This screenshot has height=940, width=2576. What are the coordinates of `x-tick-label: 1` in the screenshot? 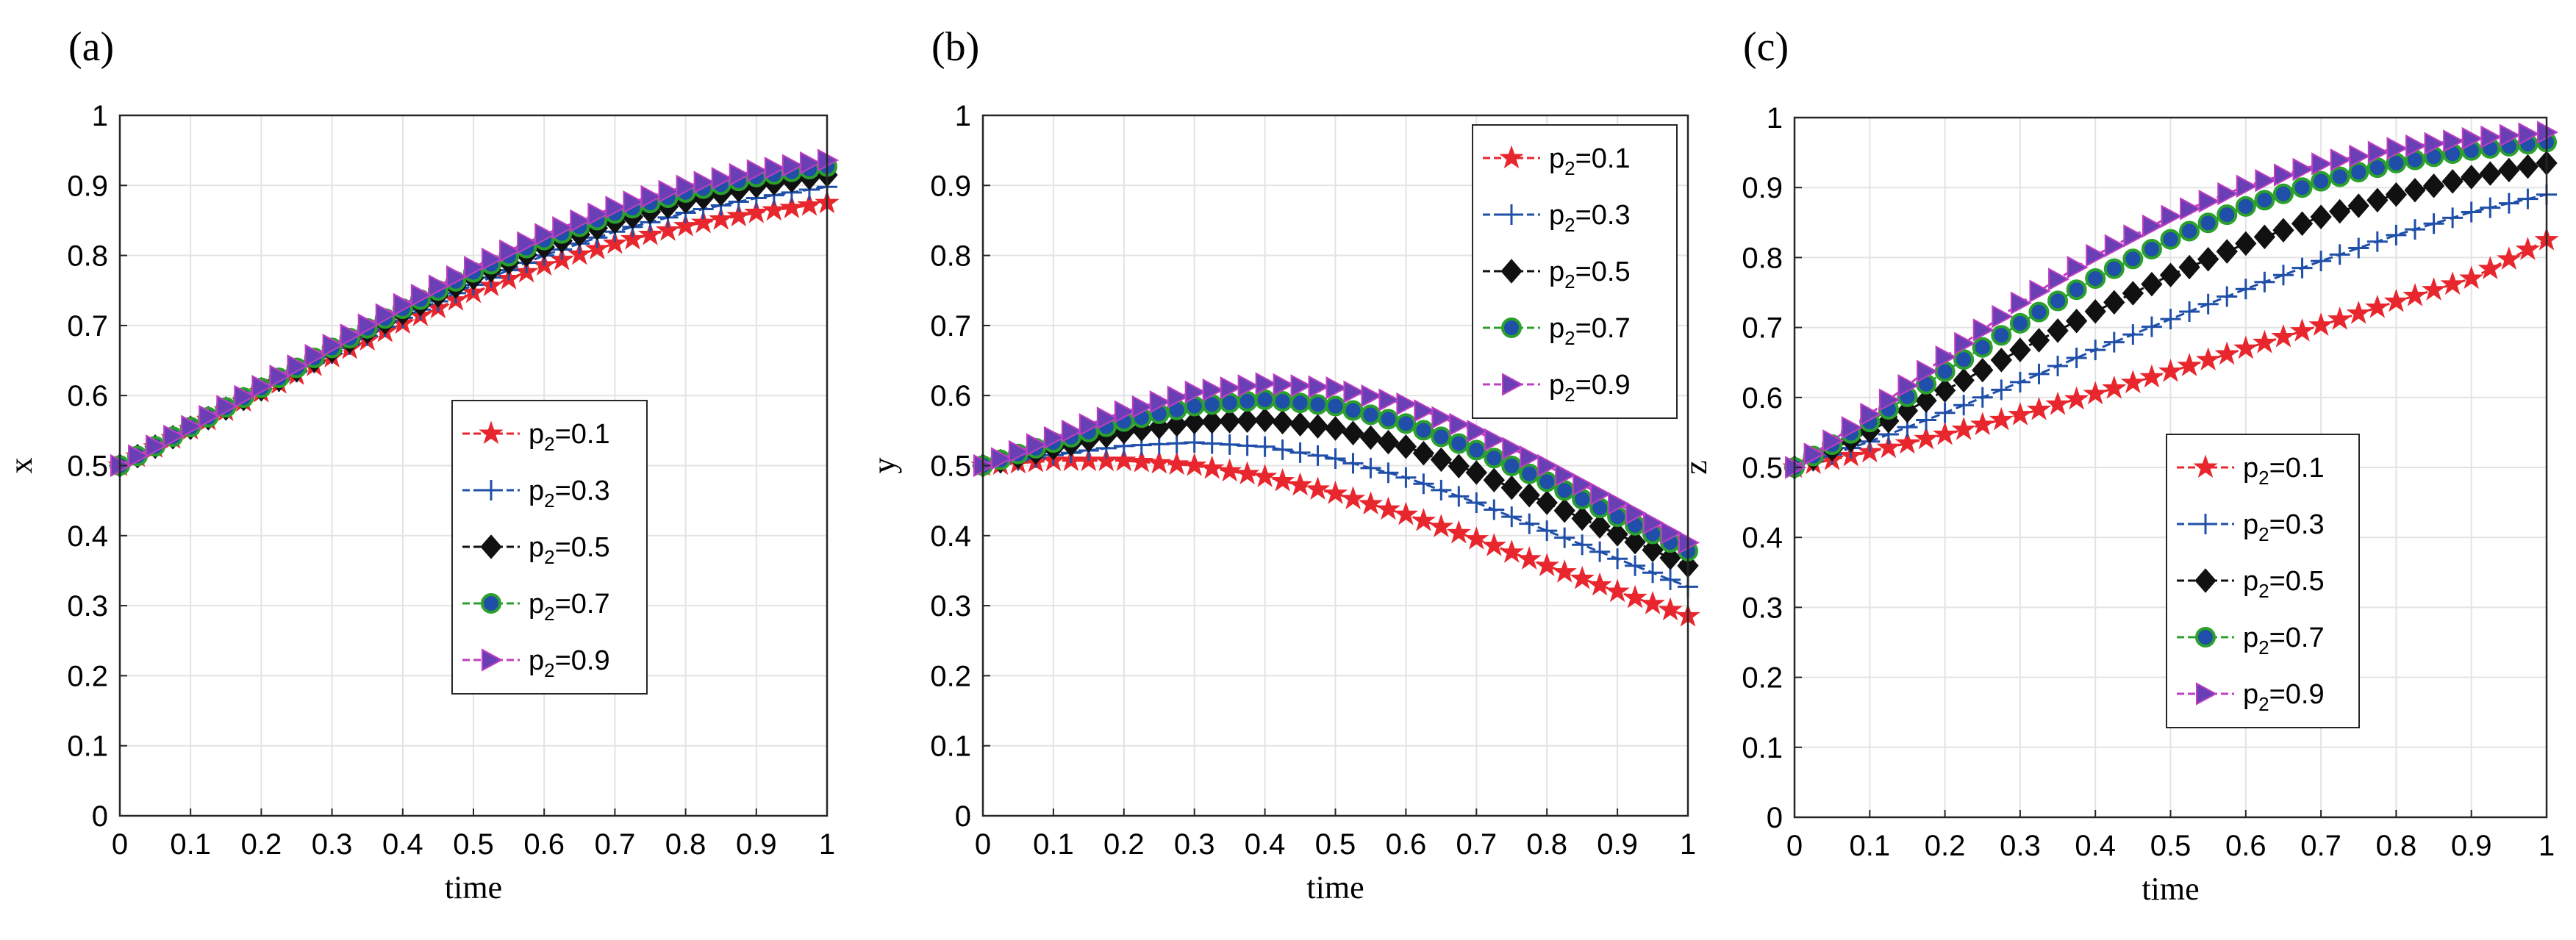 It's located at (827, 844).